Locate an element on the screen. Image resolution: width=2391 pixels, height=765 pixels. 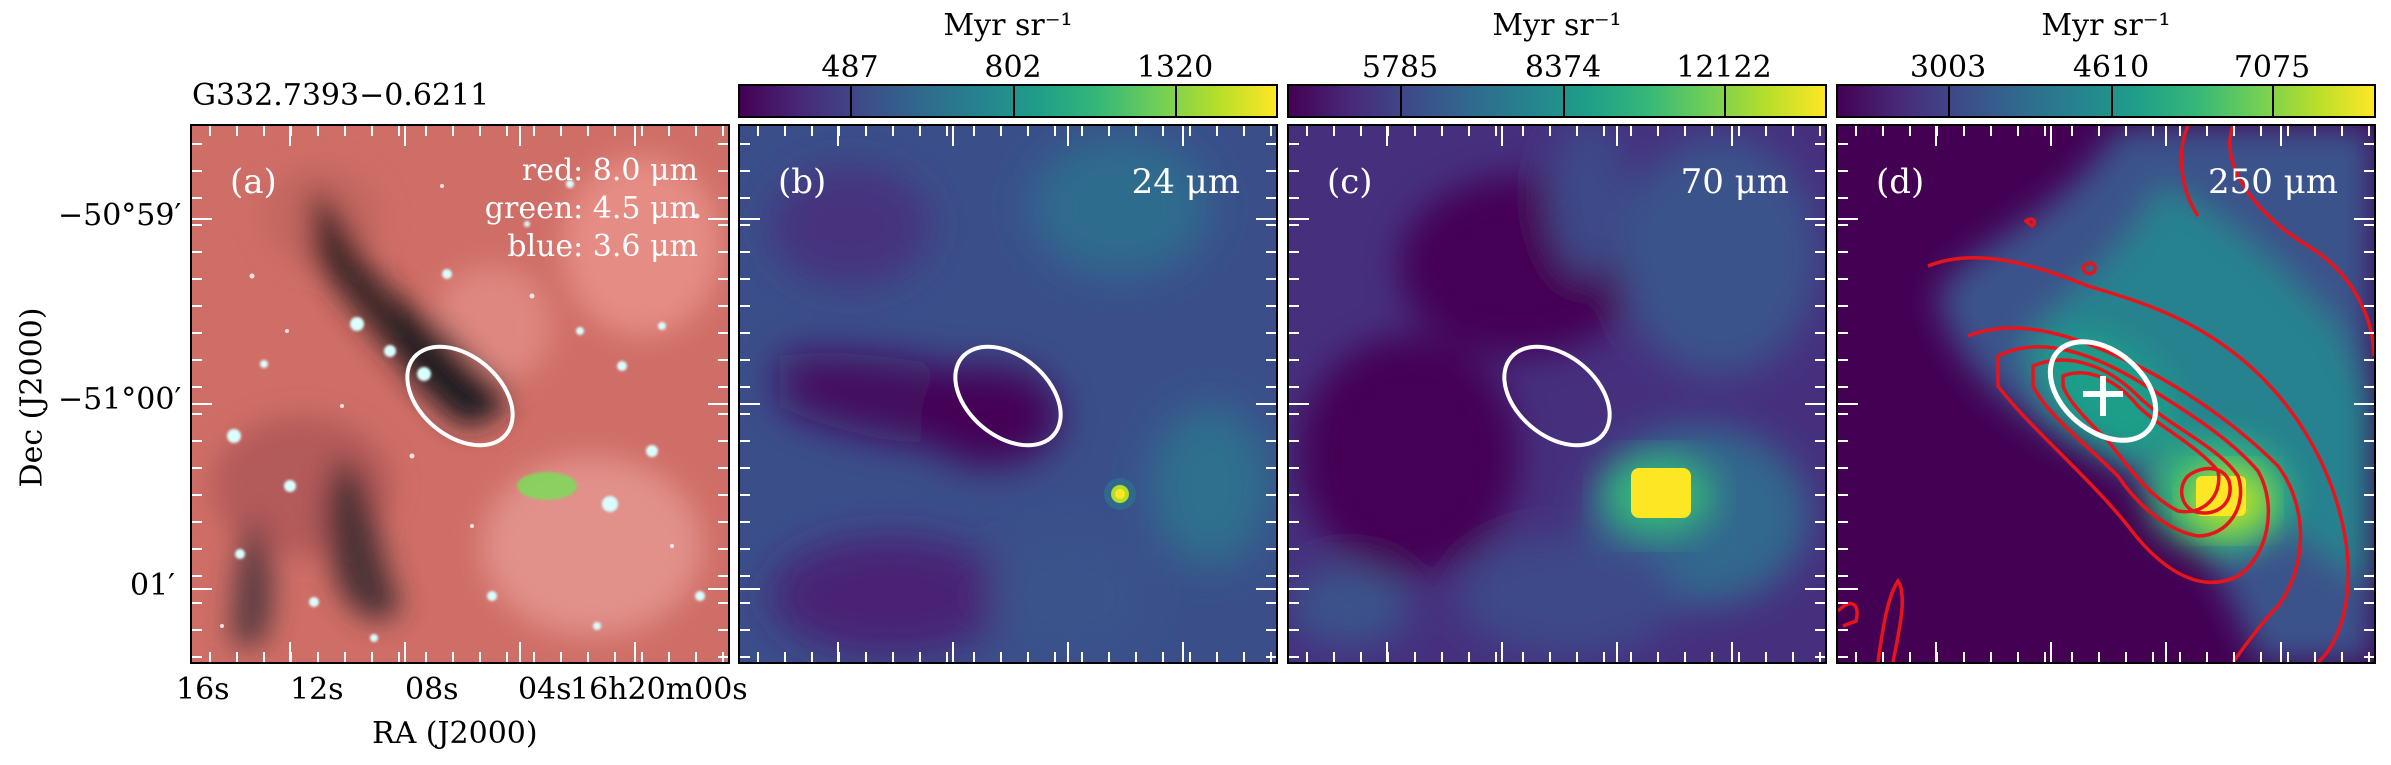
x-tick-label: 12s is located at coordinates (317, 689).